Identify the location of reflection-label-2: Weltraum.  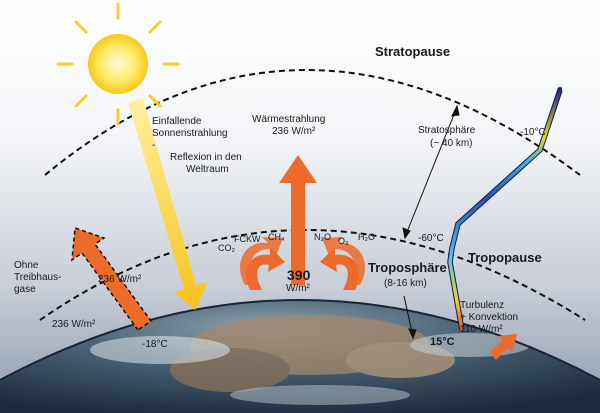
(207, 169).